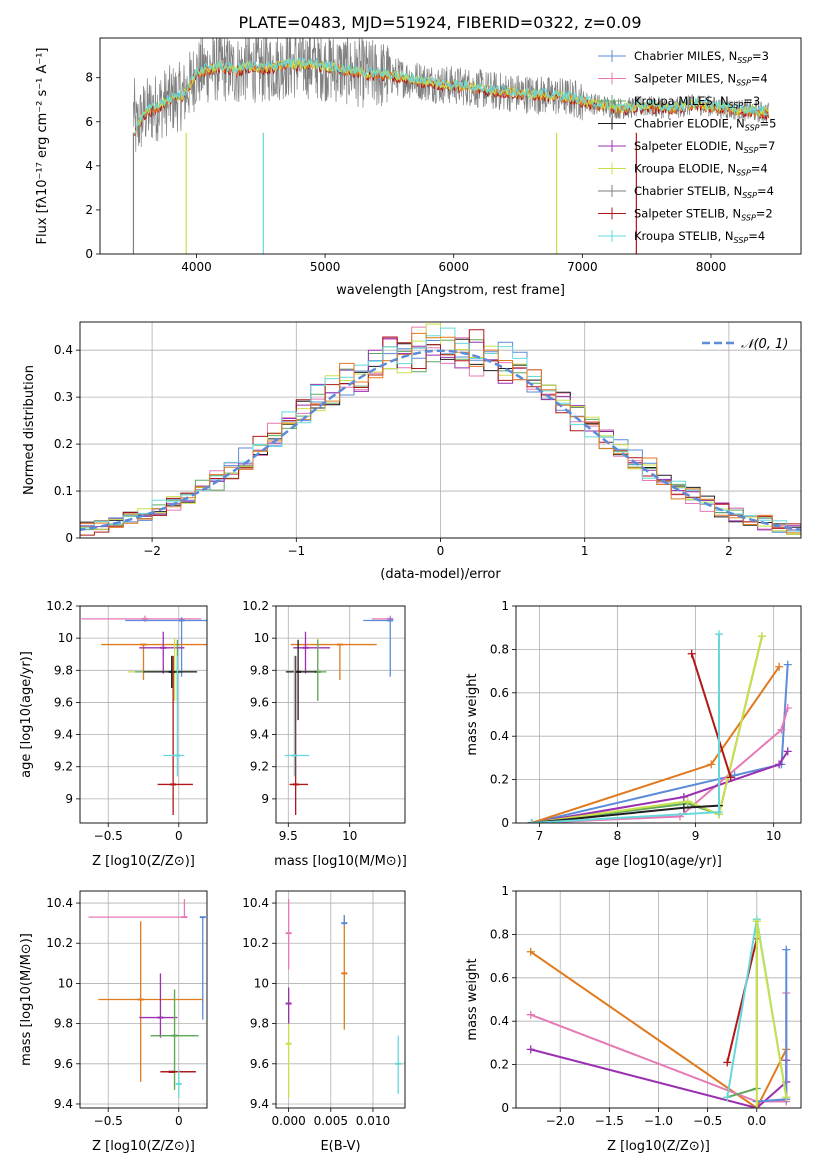 This screenshot has height=1170, width=819. Describe the element at coordinates (764, 344) in the screenshot. I see `legend-label: 𝒩(0, 1)` at that location.